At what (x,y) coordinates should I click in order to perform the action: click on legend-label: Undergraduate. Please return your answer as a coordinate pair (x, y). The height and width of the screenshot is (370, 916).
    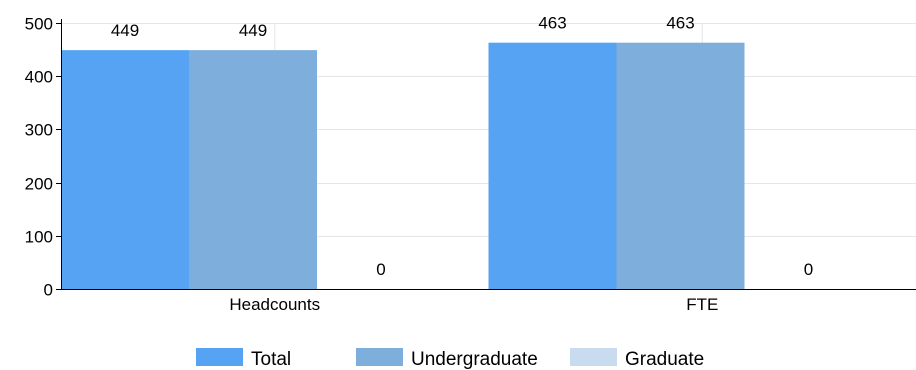
    Looking at the image, I should click on (474, 359).